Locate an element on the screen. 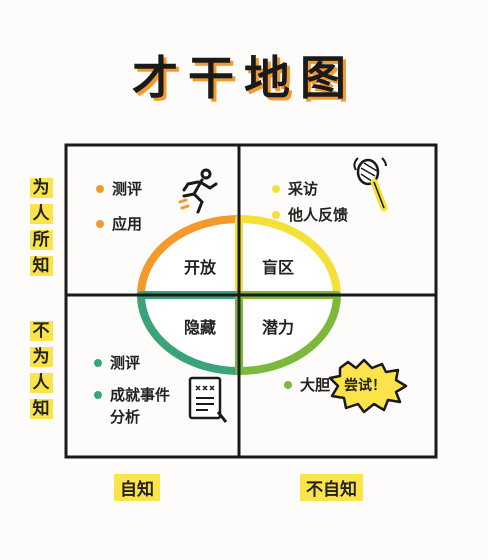  axis-known-to-others: 为 人 所 知 is located at coordinates (41, 227).